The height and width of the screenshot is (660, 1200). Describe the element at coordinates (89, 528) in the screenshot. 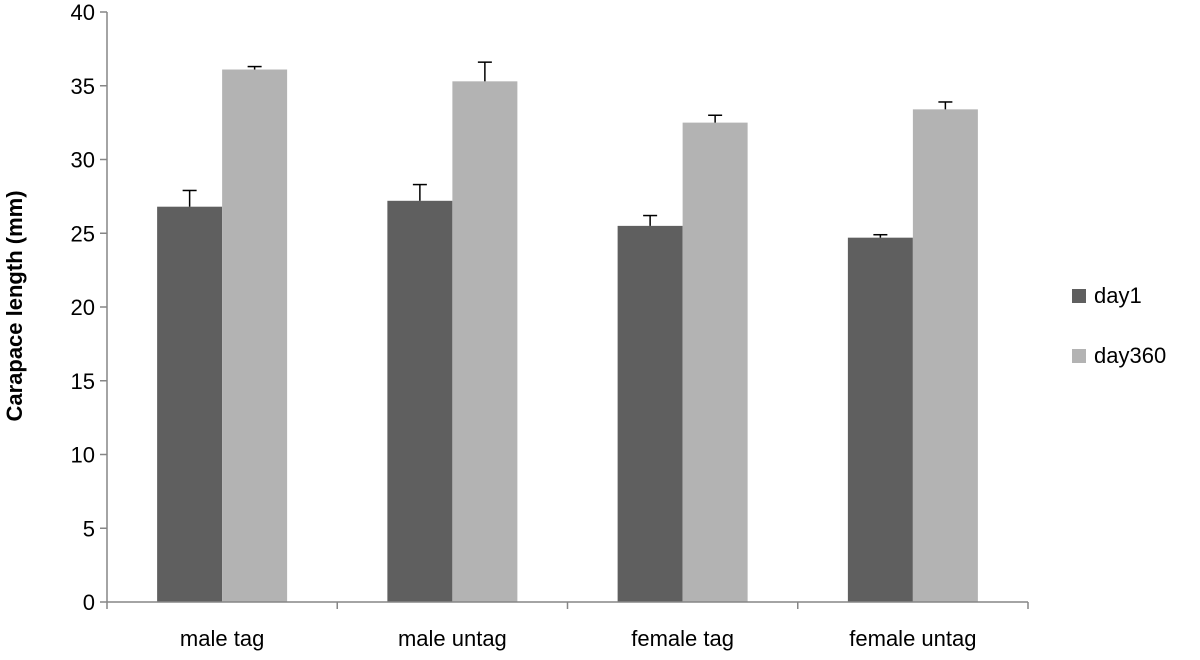

I see `y-tick-label: 5` at that location.